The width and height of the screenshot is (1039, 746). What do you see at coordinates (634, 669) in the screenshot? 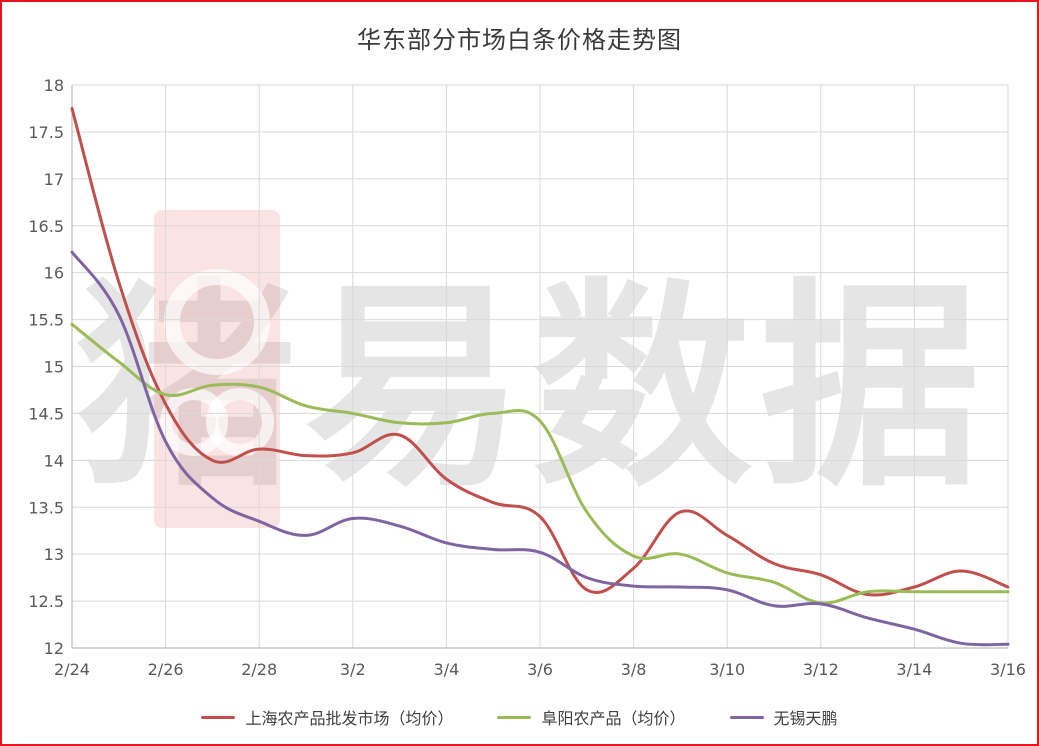
I see `x-tick-label: 3/8` at bounding box center [634, 669].